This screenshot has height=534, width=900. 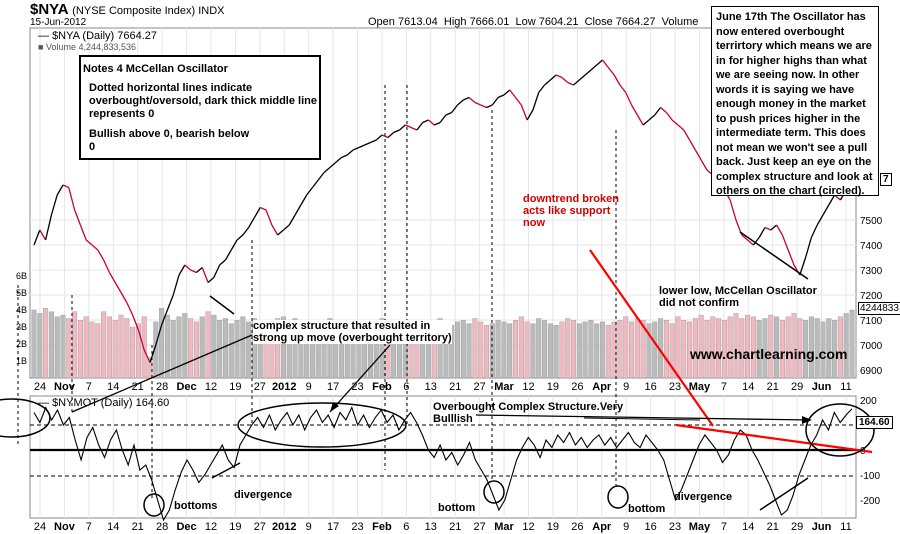 What do you see at coordinates (260, 527) in the screenshot?
I see `x-tick-label: 27` at bounding box center [260, 527].